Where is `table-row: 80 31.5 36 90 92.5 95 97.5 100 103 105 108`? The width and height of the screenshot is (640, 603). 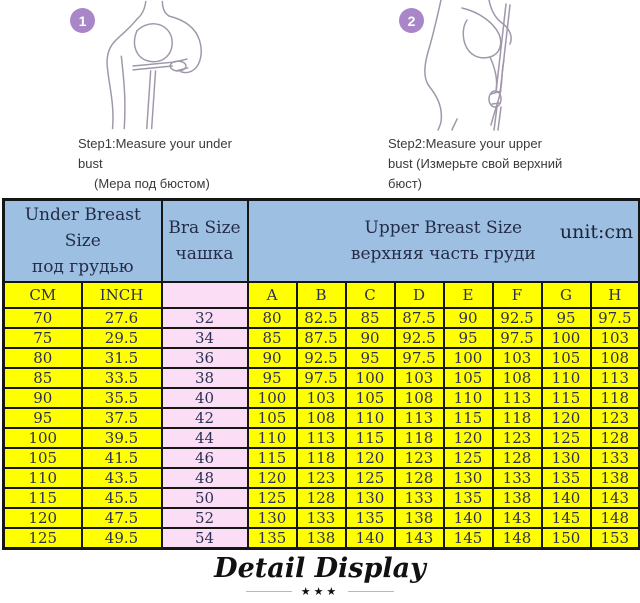
table-row: 80 31.5 36 90 92.5 95 97.5 100 103 105 108 is located at coordinates (321, 358).